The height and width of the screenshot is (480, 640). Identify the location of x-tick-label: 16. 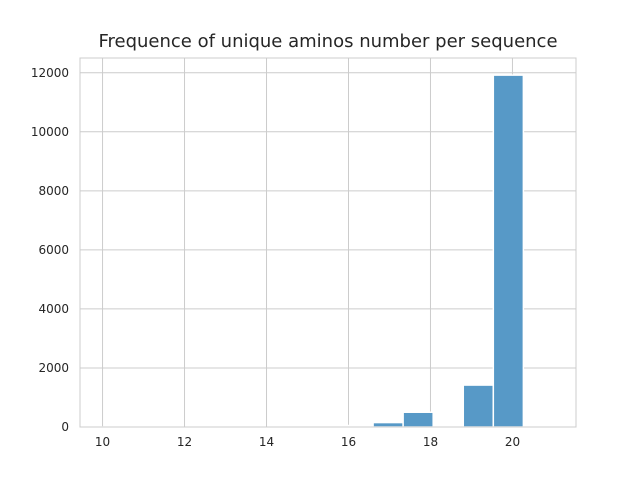
(348, 442).